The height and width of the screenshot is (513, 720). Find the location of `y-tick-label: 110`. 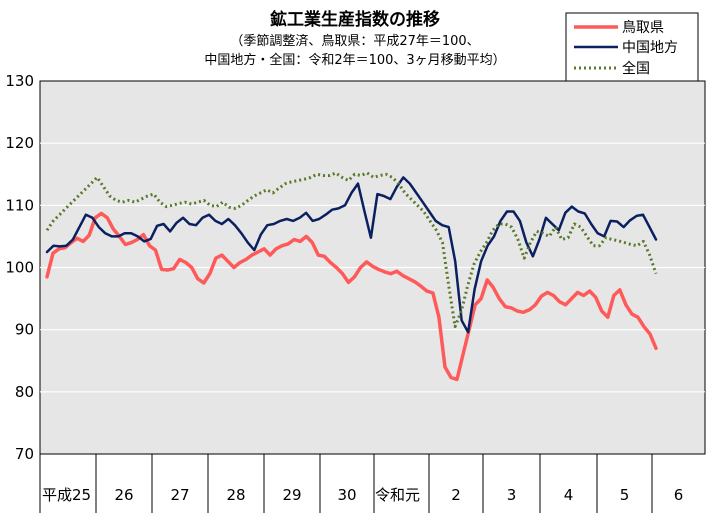

y-tick-label: 110 is located at coordinates (19, 205).